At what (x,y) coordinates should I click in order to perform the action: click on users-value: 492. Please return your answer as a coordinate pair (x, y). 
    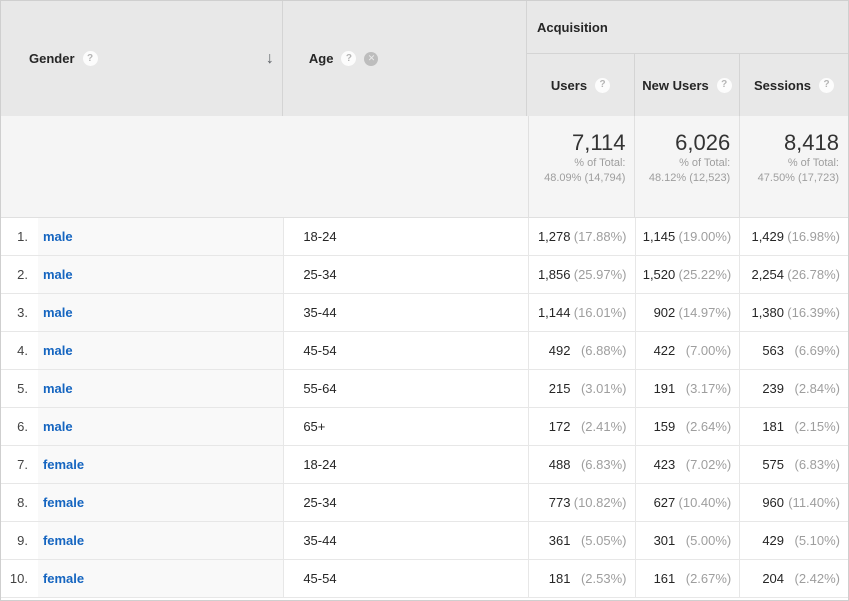
    Looking at the image, I should click on (559, 350).